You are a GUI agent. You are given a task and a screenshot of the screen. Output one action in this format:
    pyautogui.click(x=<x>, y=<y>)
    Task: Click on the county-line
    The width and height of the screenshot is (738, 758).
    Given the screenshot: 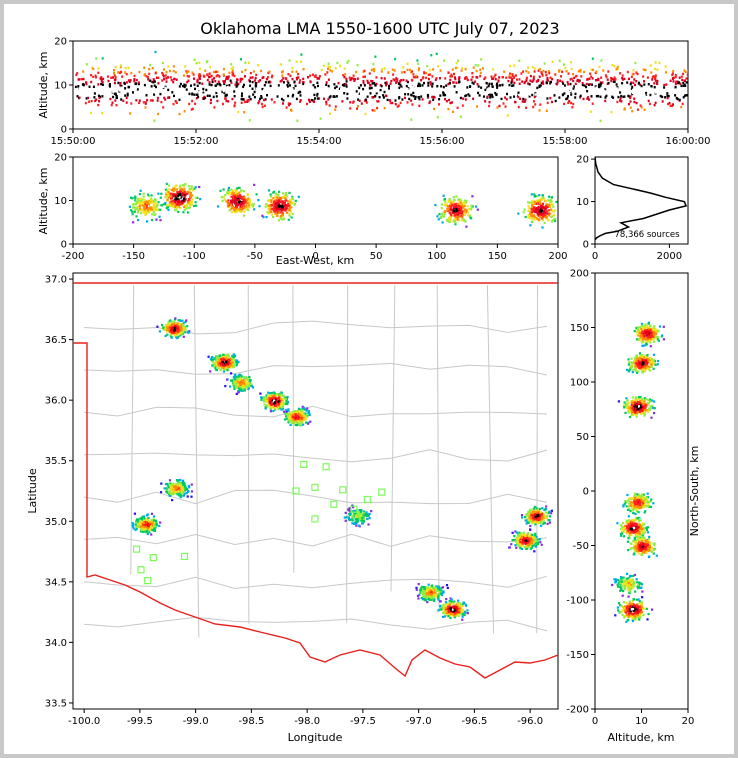 What is the action you would take?
    pyautogui.click(x=393, y=438)
    